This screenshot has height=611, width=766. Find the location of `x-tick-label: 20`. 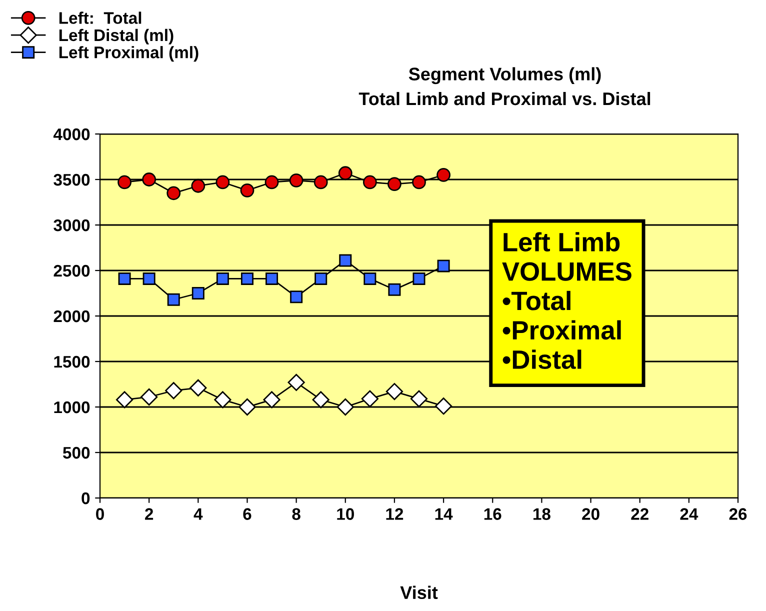

x-tick-label: 20 is located at coordinates (591, 514).